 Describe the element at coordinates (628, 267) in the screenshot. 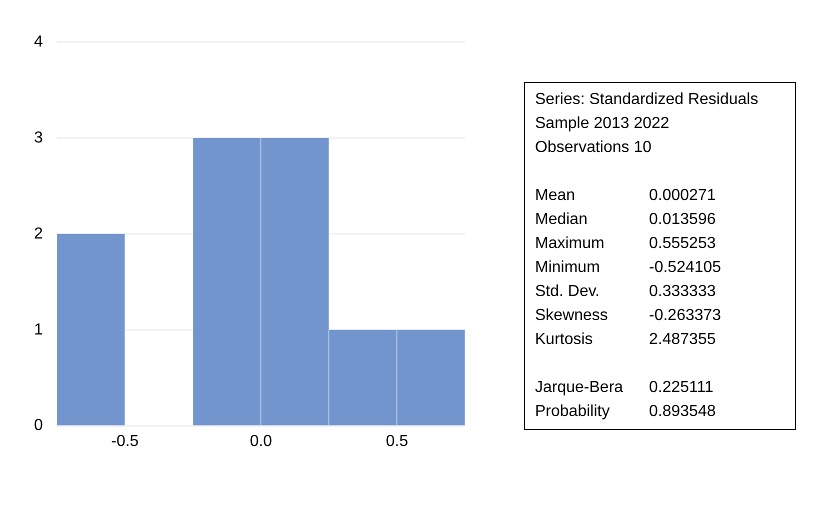

I see `text: Minimum -0.524105` at that location.